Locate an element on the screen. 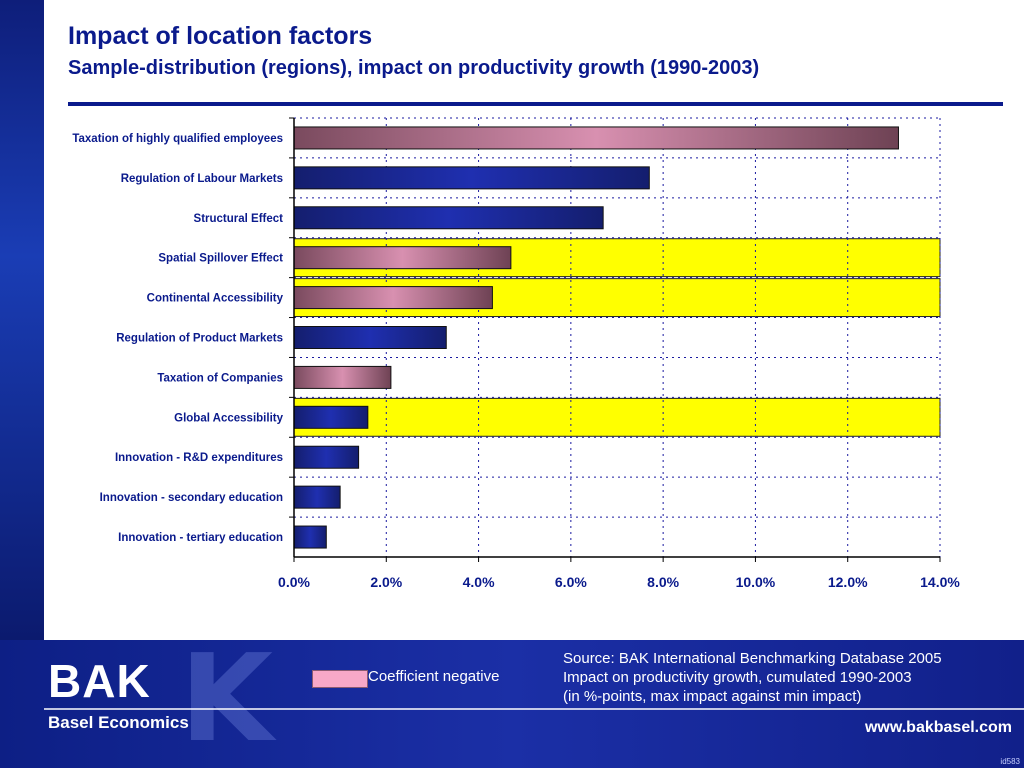  brand-tagline: Basel Economics is located at coordinates (118, 722).